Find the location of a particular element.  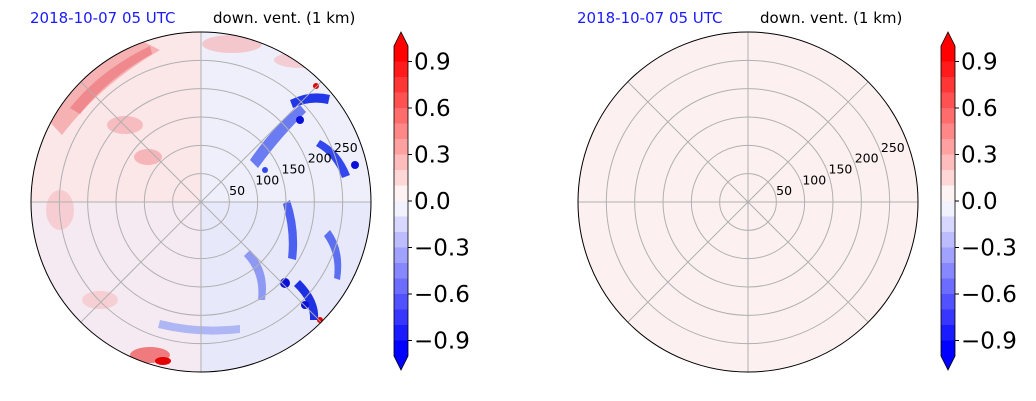

left-title-field: down. vent. (1 km) is located at coordinates (284, 18).